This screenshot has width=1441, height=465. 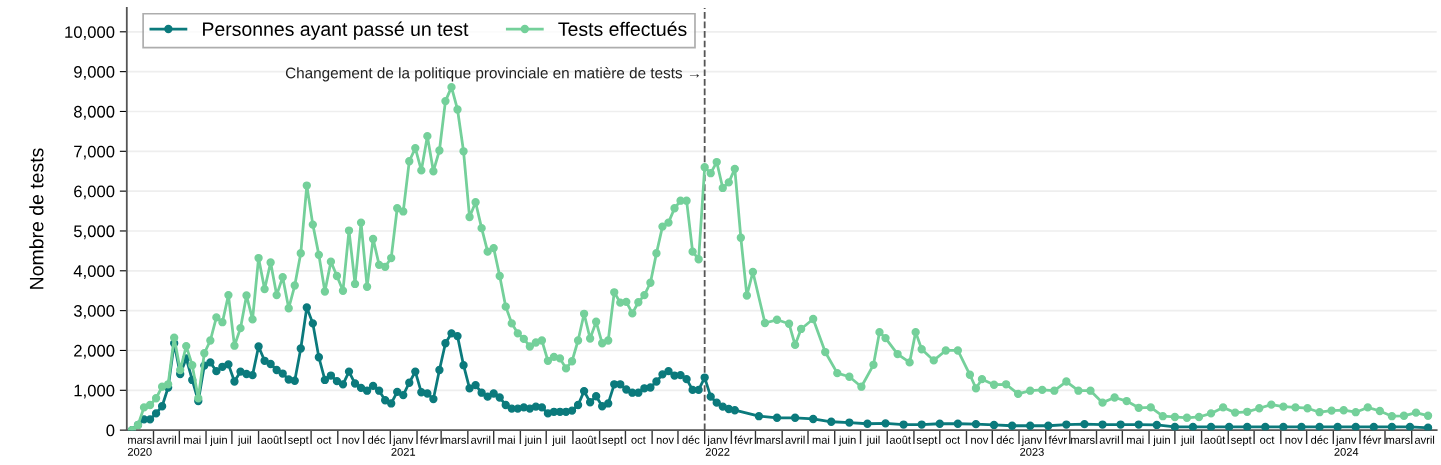 What do you see at coordinates (94, 232) in the screenshot?
I see `y-tick-label: 5,000` at bounding box center [94, 232].